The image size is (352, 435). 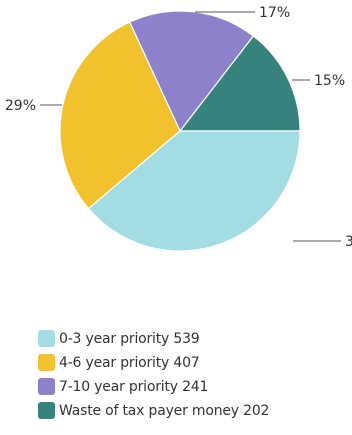 What do you see at coordinates (129, 362) in the screenshot?
I see `legend-label: 4-6 year priority 407` at bounding box center [129, 362].